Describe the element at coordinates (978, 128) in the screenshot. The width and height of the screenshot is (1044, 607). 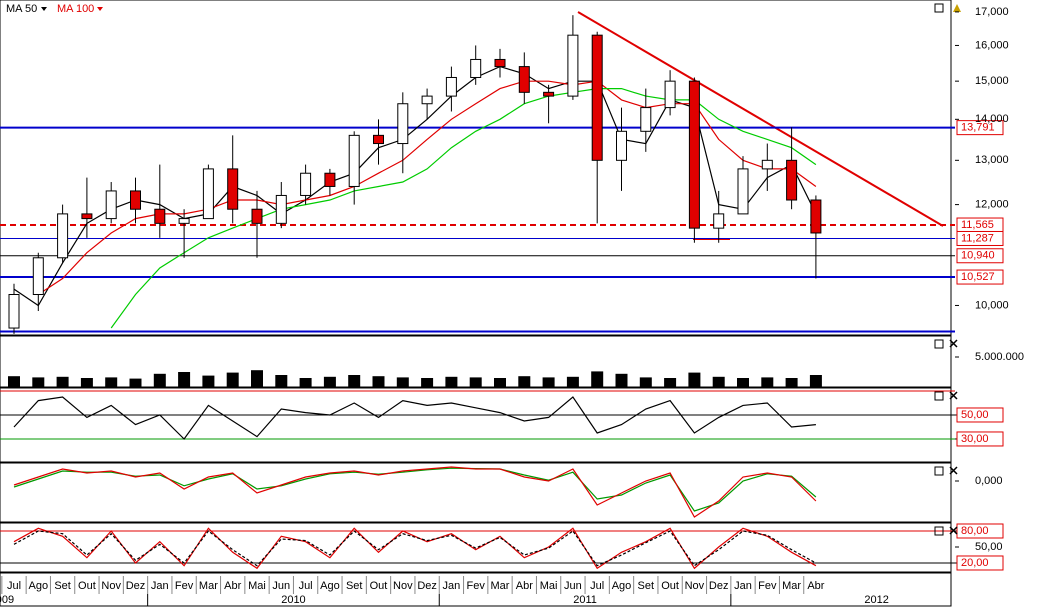
I see `level-label: 13,791` at that location.